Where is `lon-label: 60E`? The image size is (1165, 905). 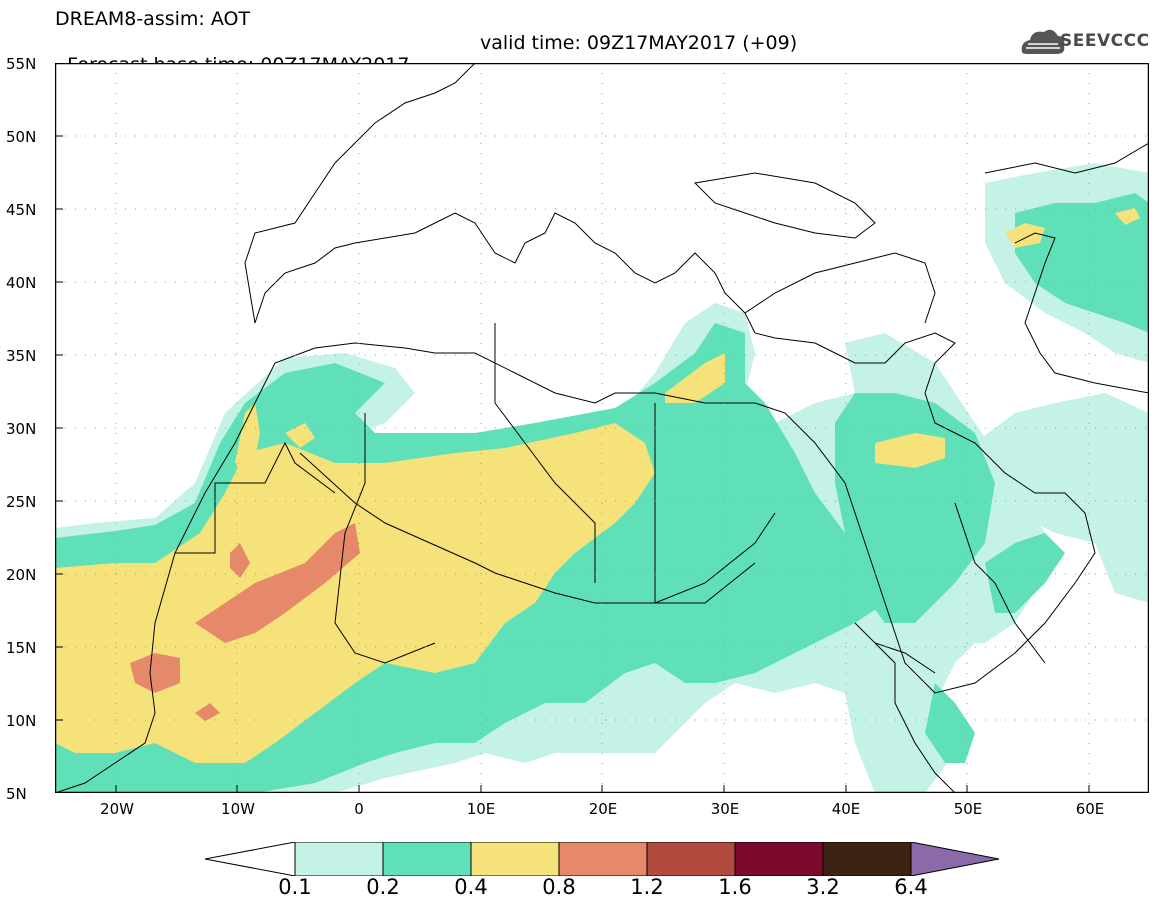
lon-label: 60E is located at coordinates (1090, 809).